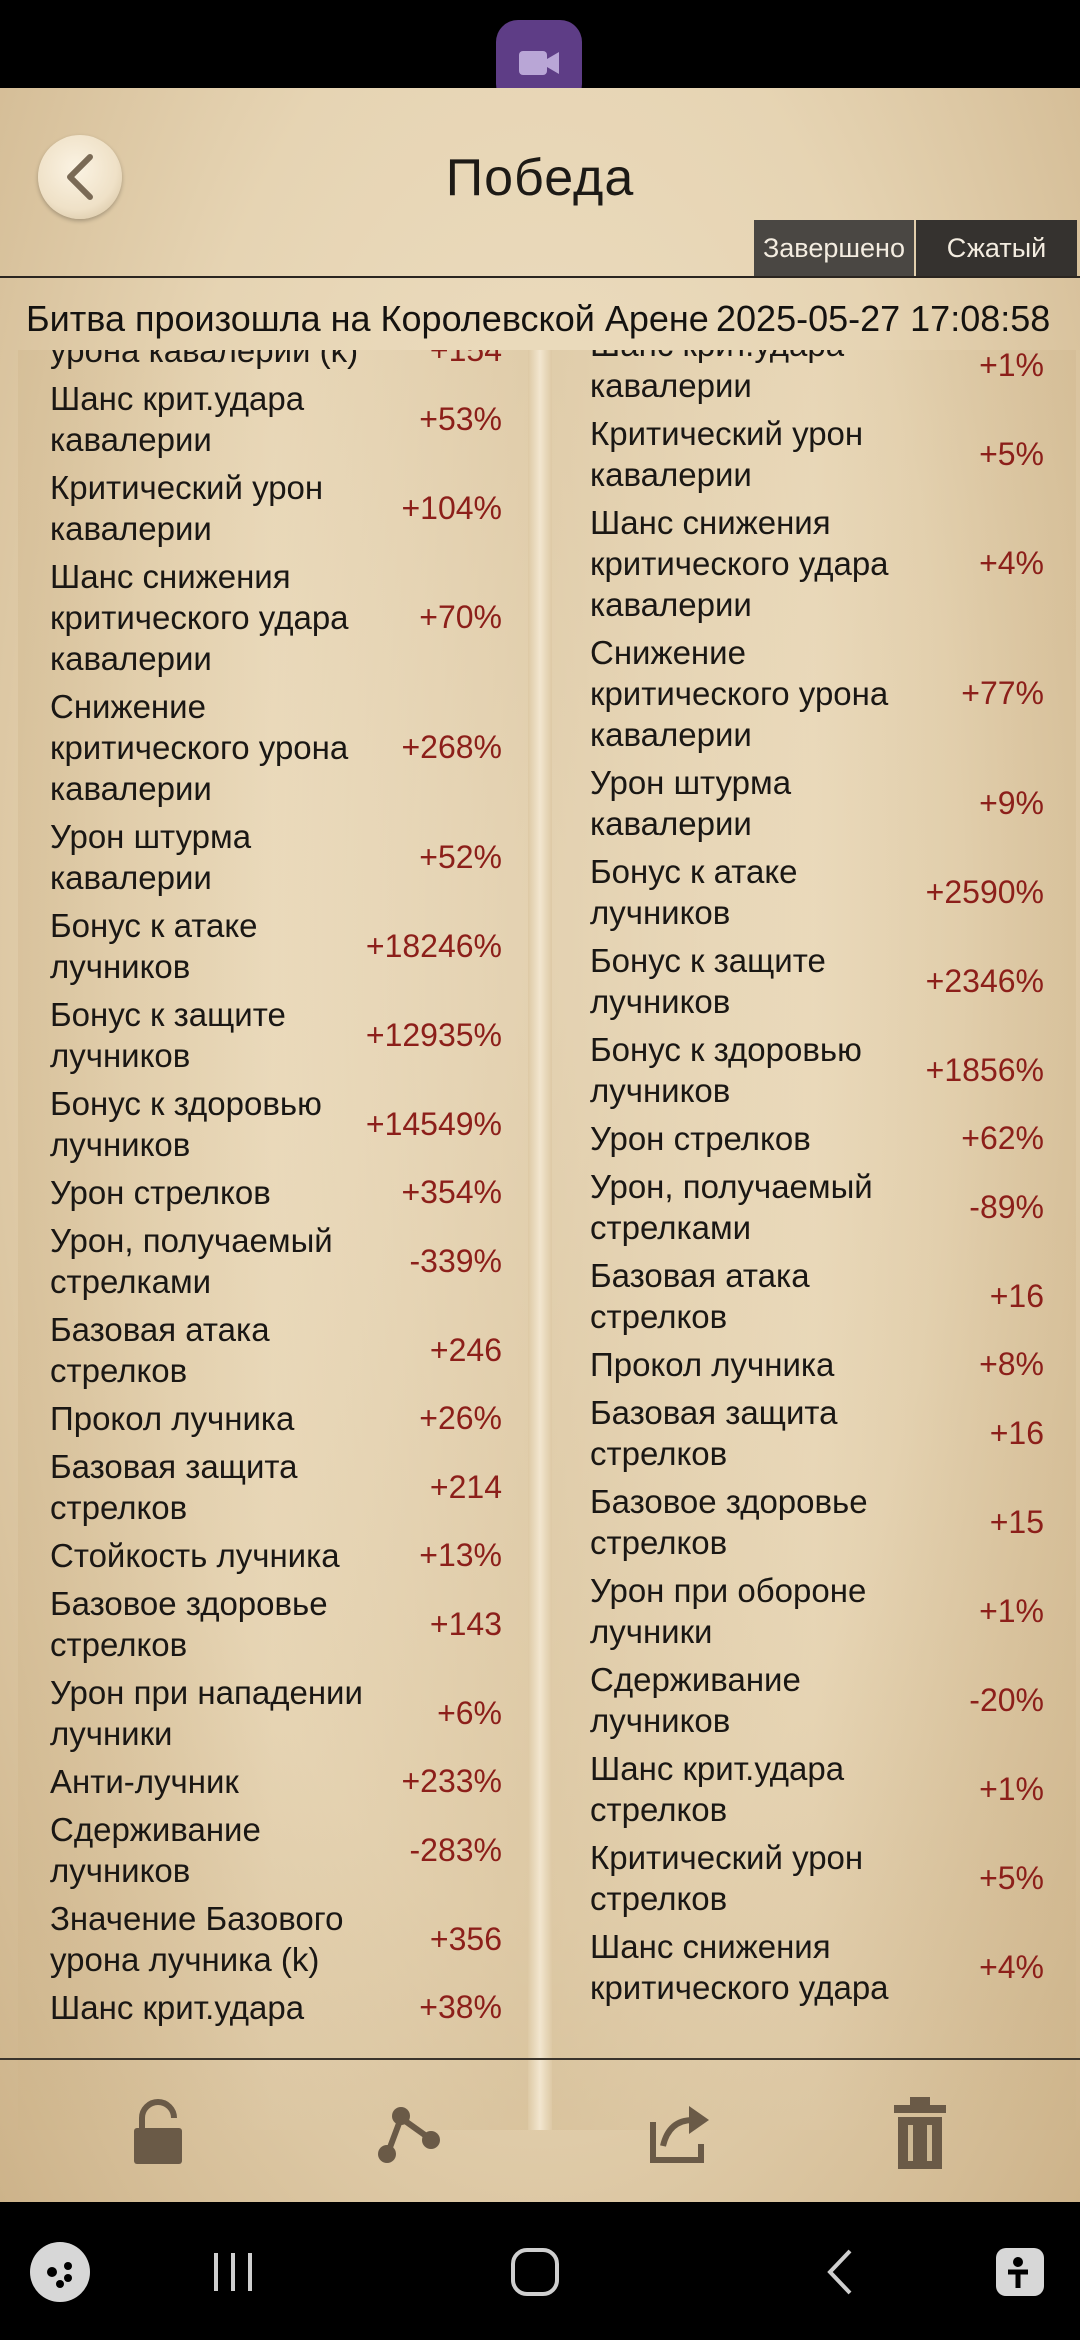 This screenshot has height=2340, width=1080. I want to click on bottom-toolbar, so click(540, 2132).